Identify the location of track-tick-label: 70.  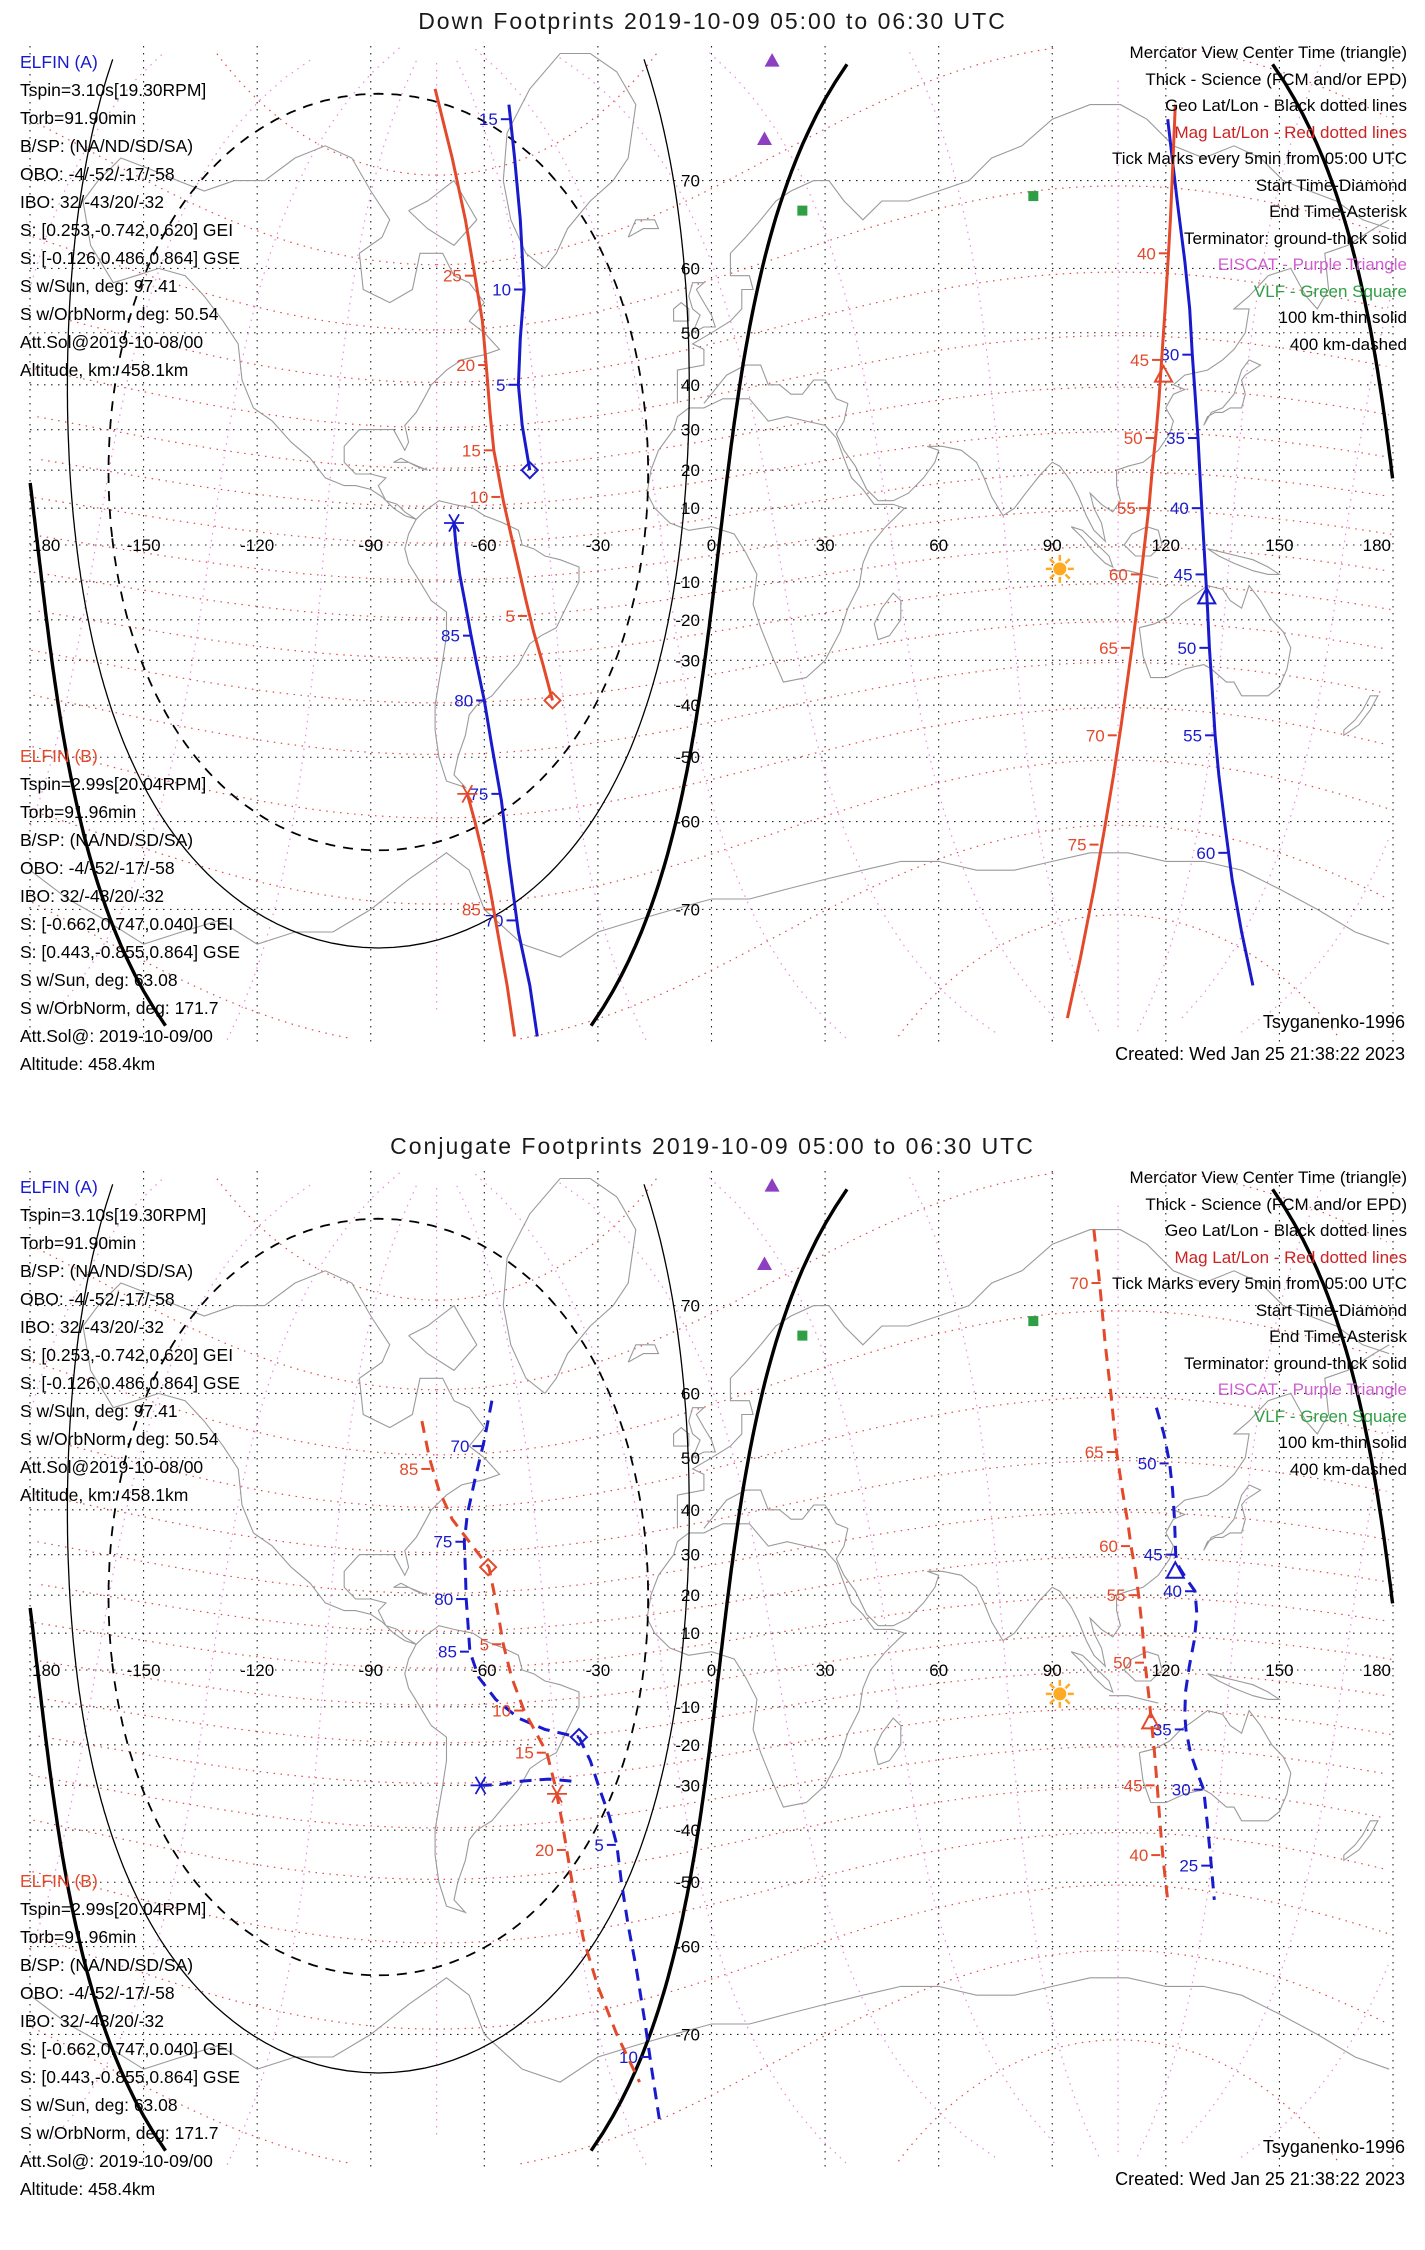
(460, 1446).